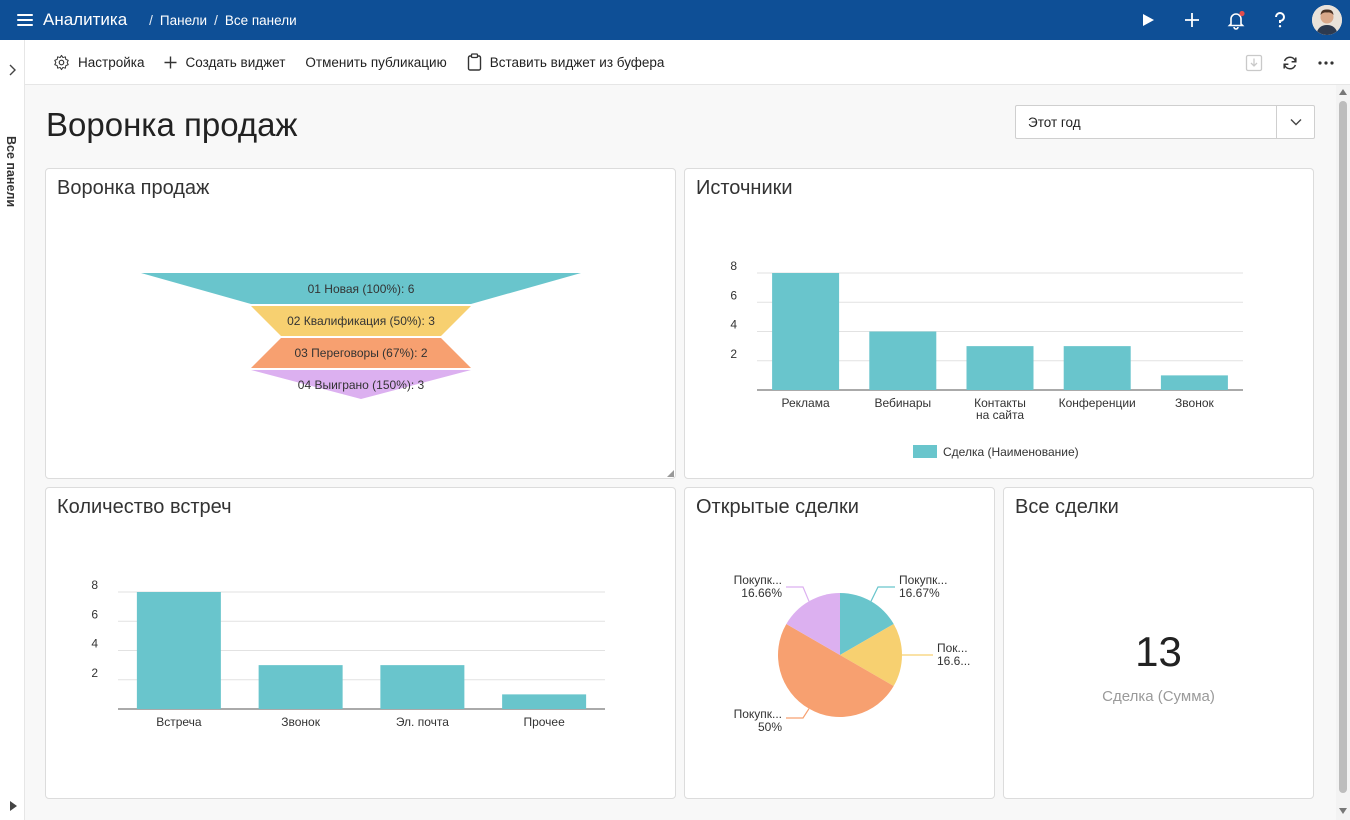 Image resolution: width=1350 pixels, height=820 pixels. I want to click on kpi-value: 13, so click(1158, 651).